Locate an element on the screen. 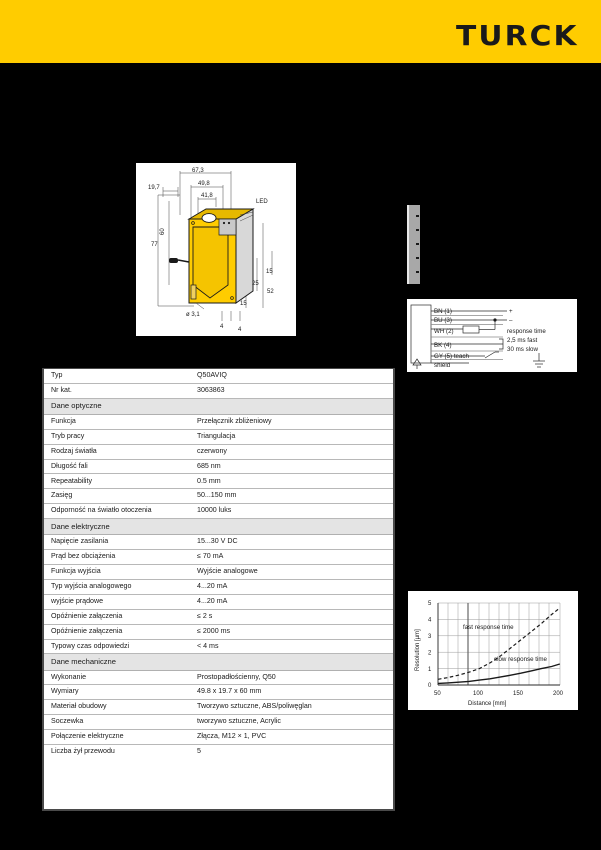 The image size is (601, 850). polarity-minus: – is located at coordinates (511, 320).